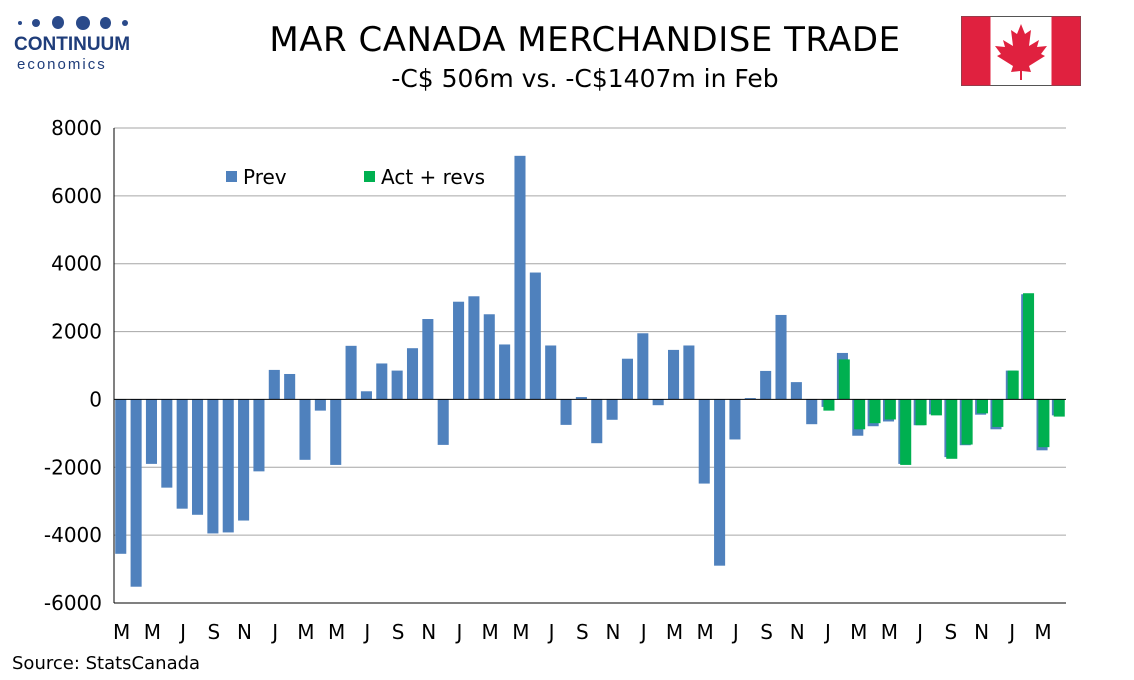 This screenshot has height=680, width=1134. What do you see at coordinates (1021, 51) in the screenshot?
I see `canada-flag-icon` at bounding box center [1021, 51].